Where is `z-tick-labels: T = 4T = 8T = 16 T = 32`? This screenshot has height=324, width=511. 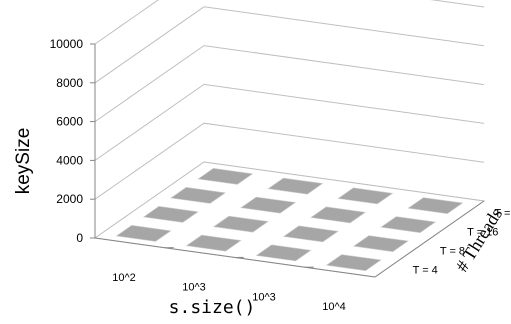
z-tick-labels: T = 4T = 8T = 16 T = 32 is located at coordinates (462, 242).